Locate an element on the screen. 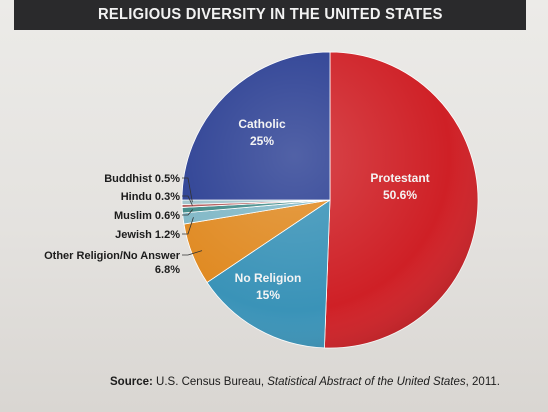  slice-label-jewish: Jewish 1.2% is located at coordinates (147, 235).